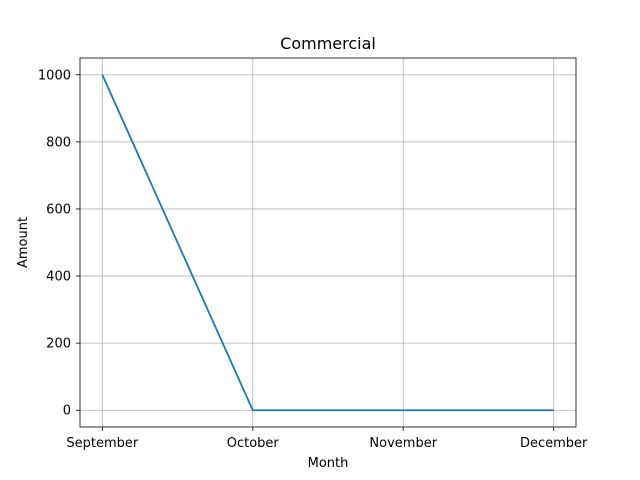 This screenshot has width=640, height=480. Describe the element at coordinates (58, 142) in the screenshot. I see `y-tick-label: 800` at that location.